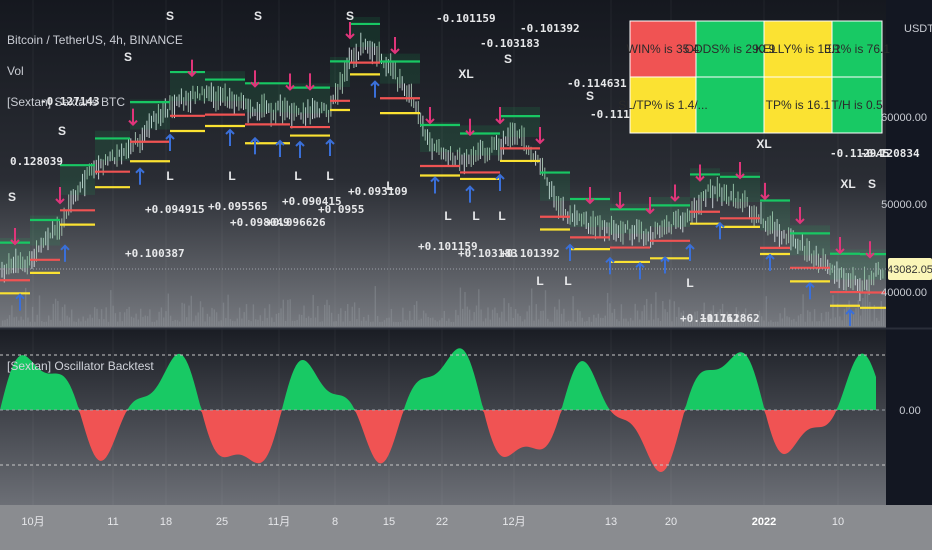 The image size is (932, 550). I want to click on oscillator-zero-tick: 0.00, so click(909, 411).